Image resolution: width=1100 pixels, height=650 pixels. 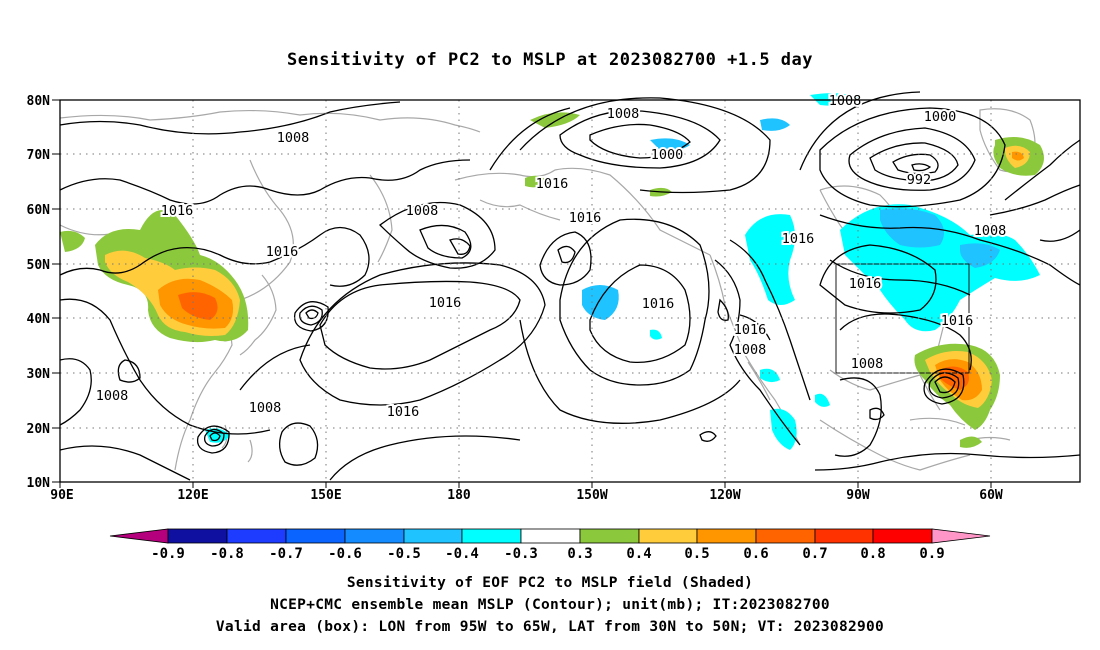 I want to click on colorbar-label: -0.5, so click(x=404, y=554).